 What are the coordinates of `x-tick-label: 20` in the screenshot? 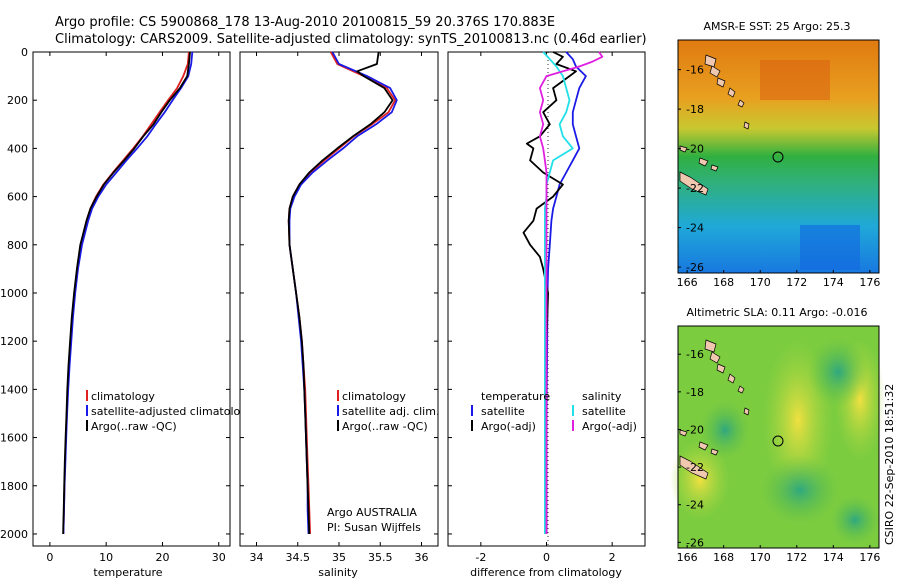 It's located at (162, 557).